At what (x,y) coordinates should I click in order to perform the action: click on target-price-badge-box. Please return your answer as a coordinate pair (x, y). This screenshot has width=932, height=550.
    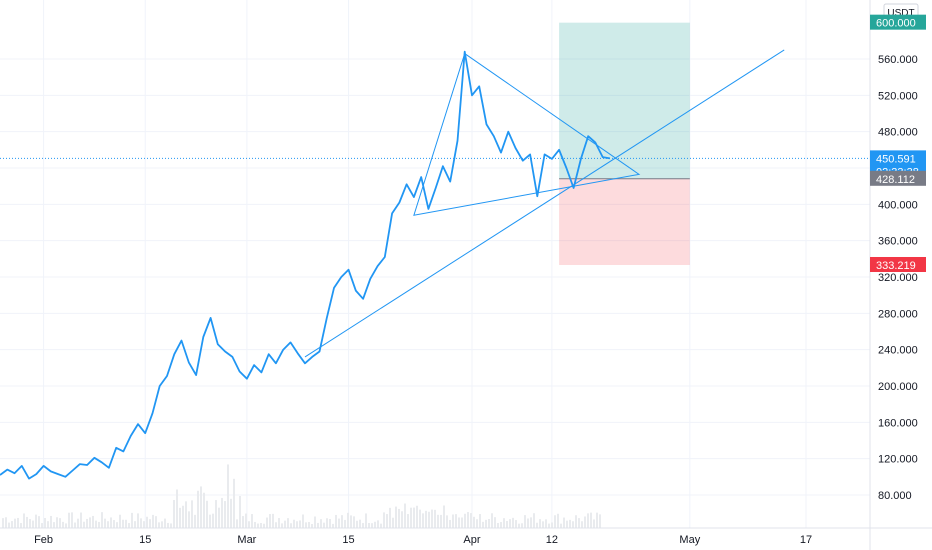
    Looking at the image, I should click on (898, 22).